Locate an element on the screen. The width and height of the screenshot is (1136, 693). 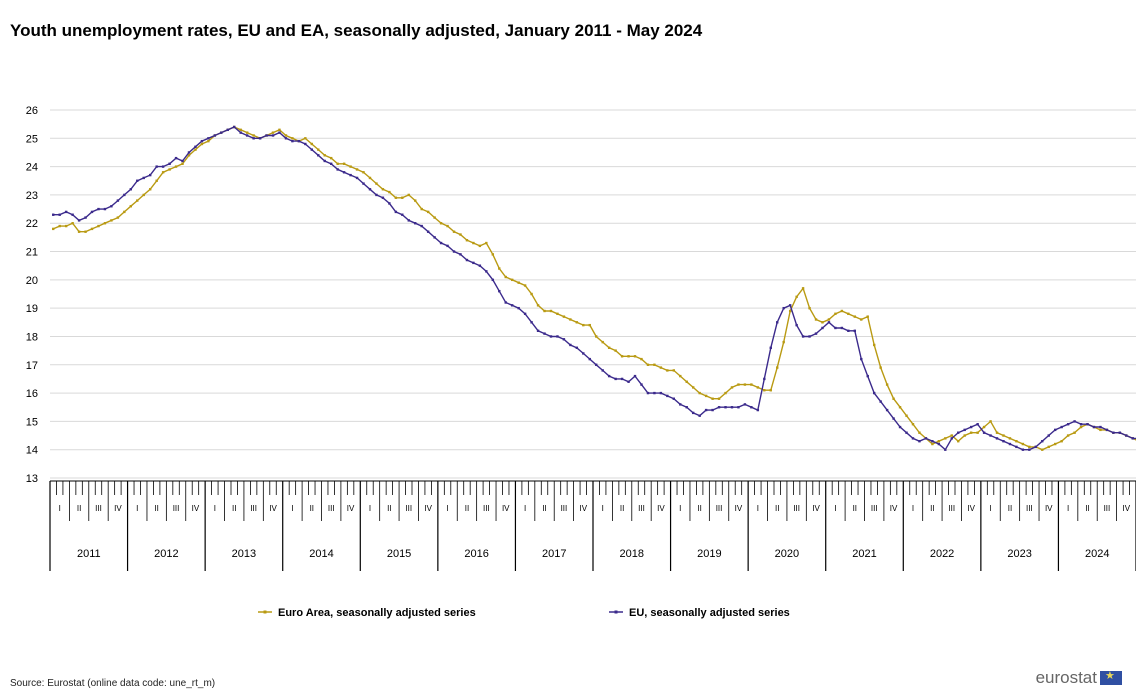
year-label: 2021 is located at coordinates (864, 554).